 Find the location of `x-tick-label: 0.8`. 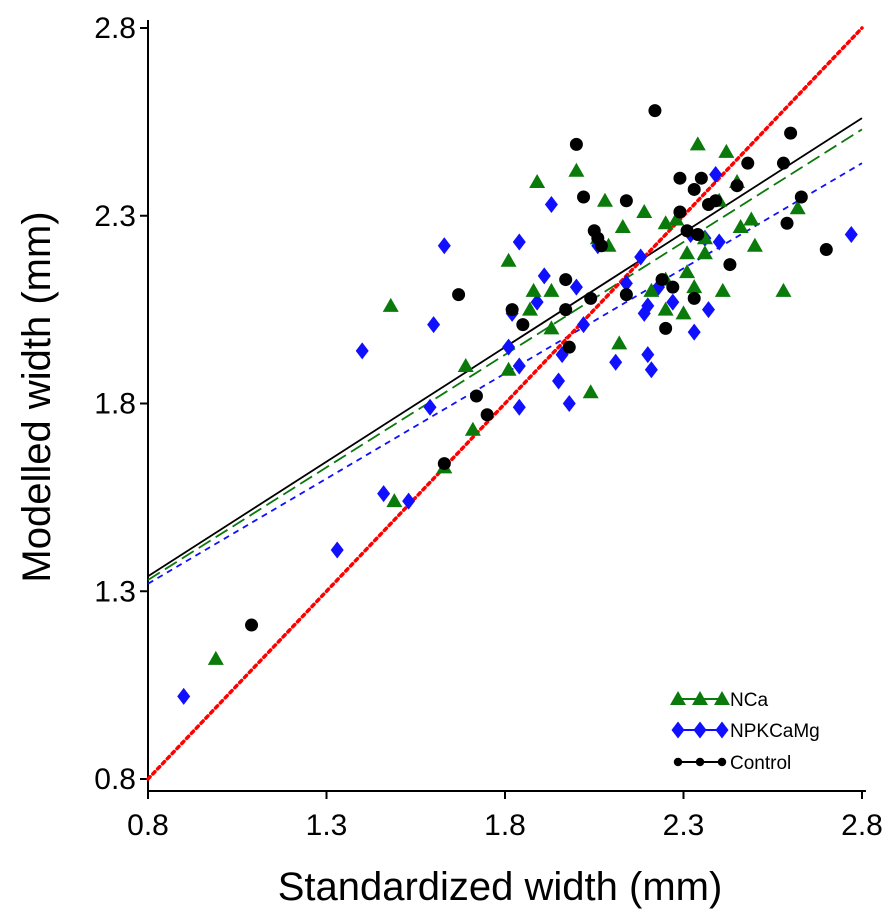

x-tick-label: 0.8 is located at coordinates (148, 825).